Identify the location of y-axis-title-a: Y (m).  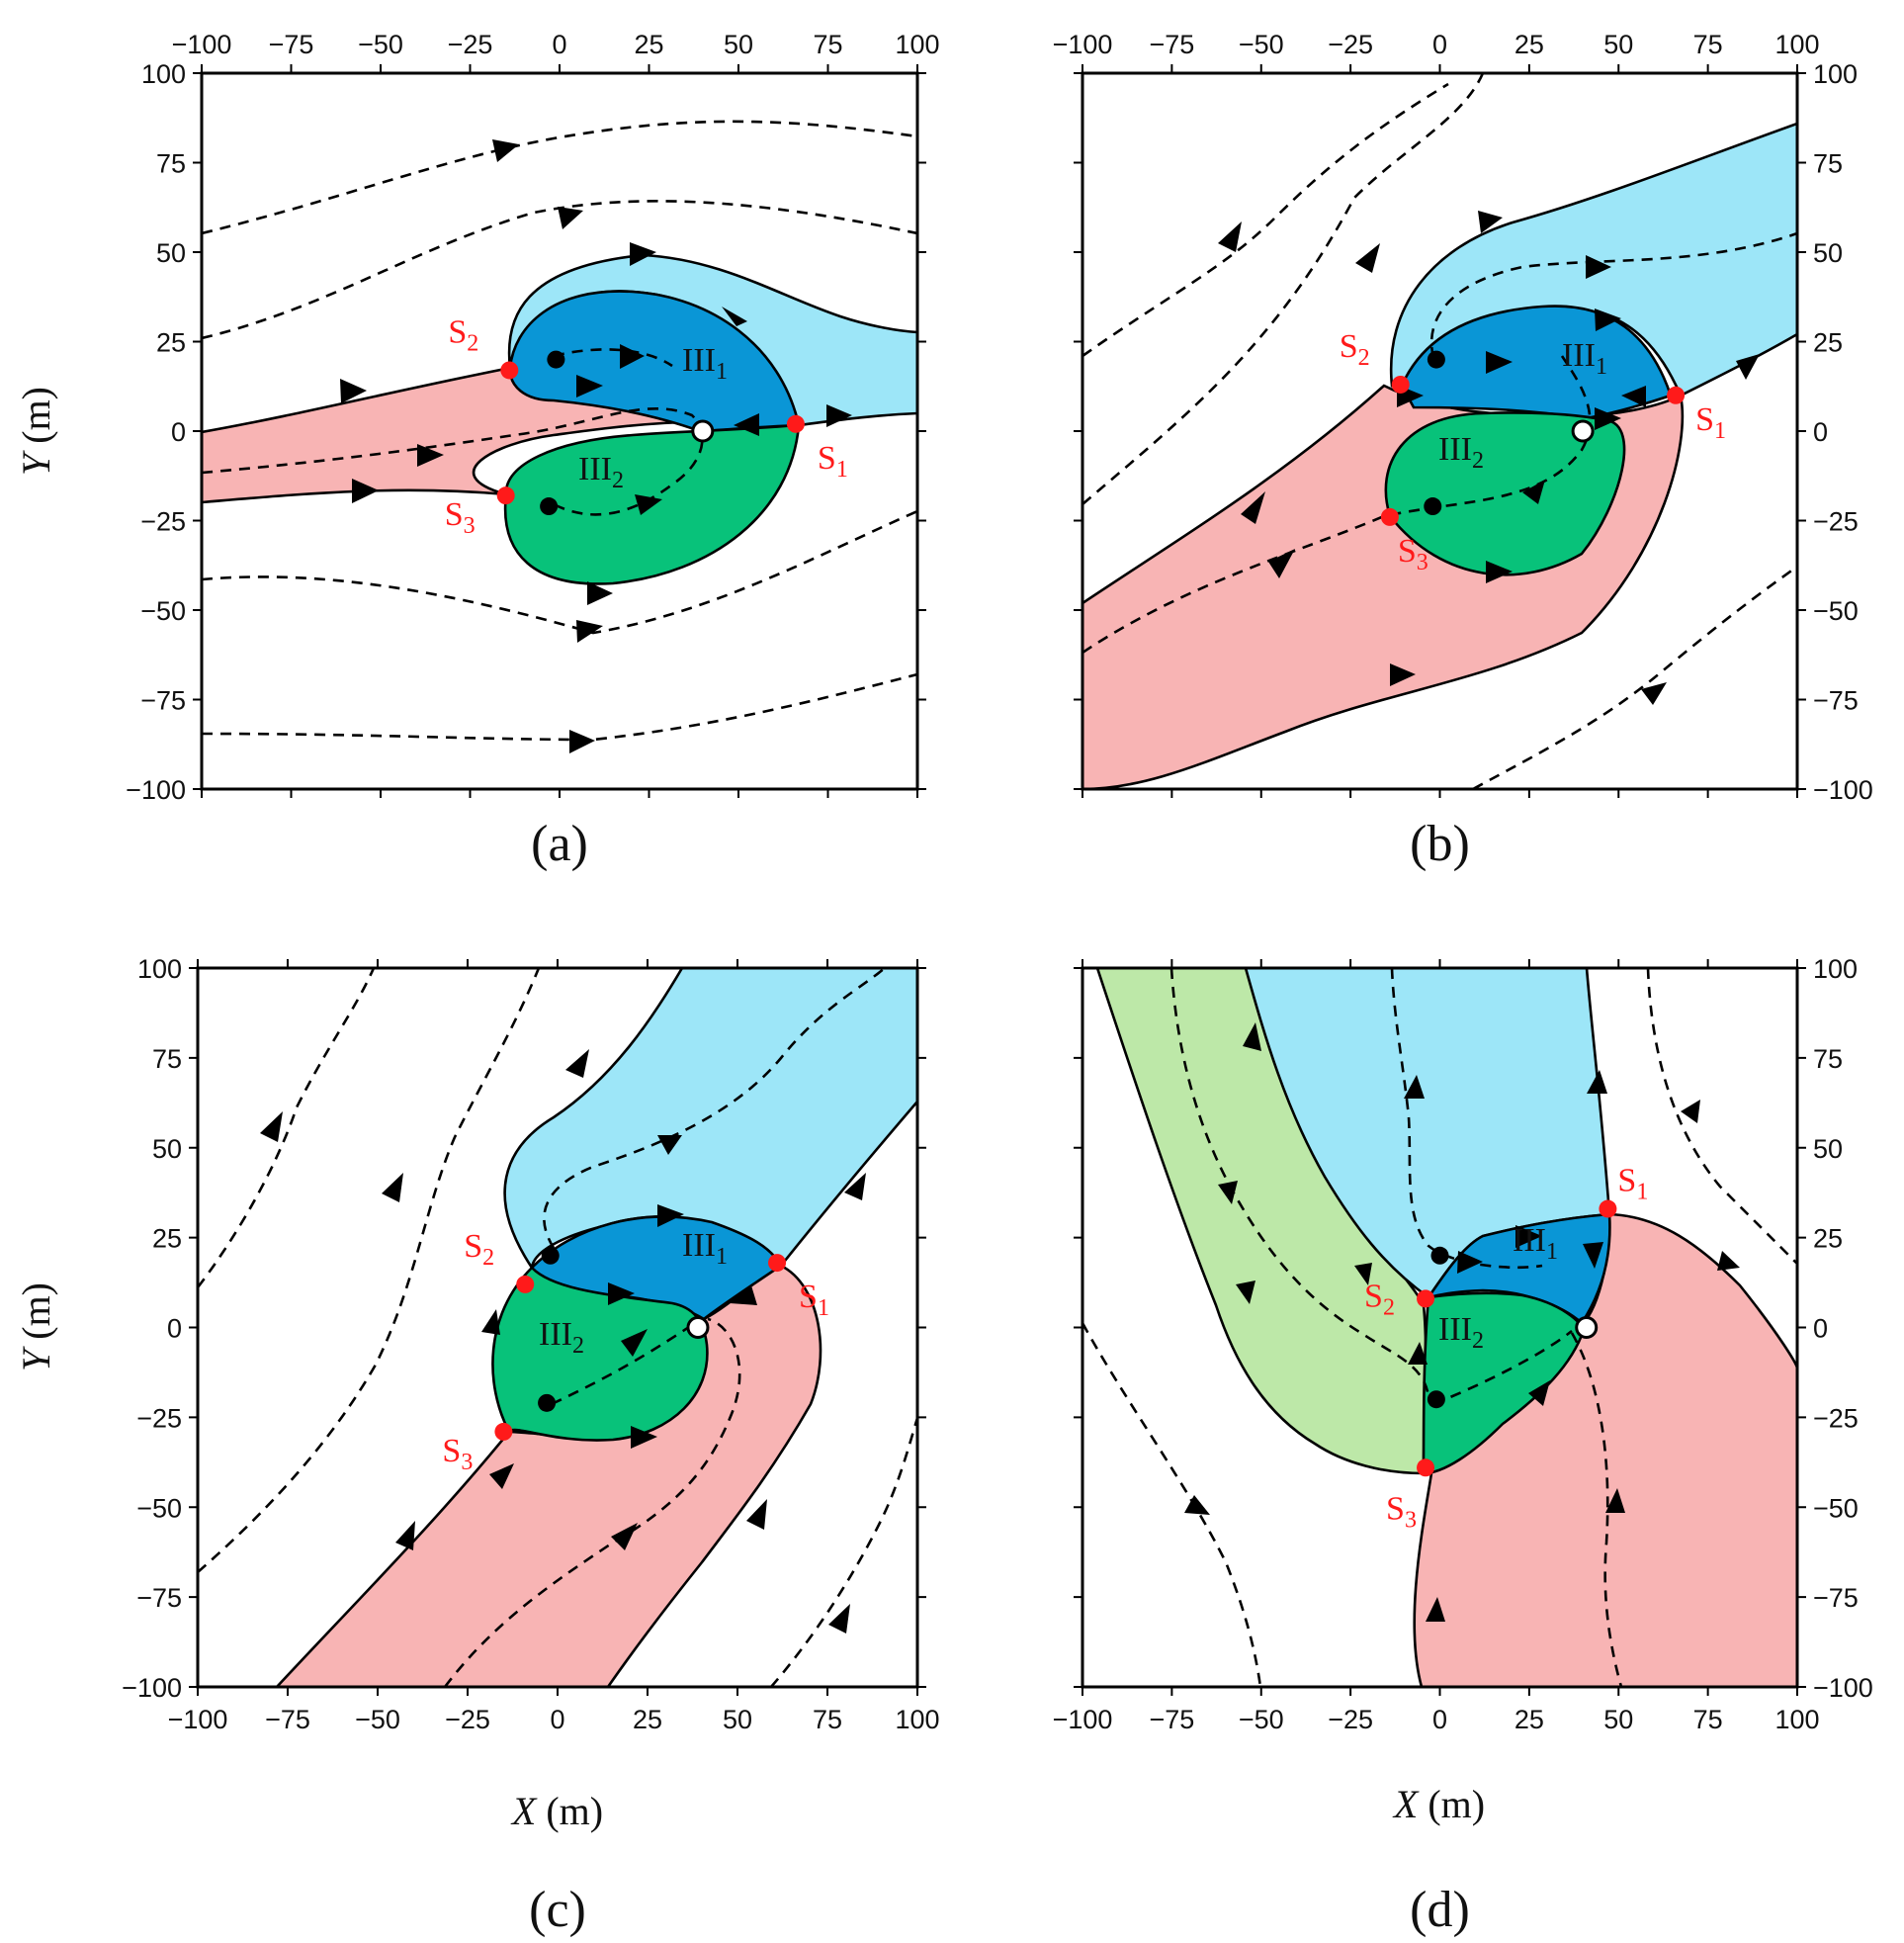
(36, 431).